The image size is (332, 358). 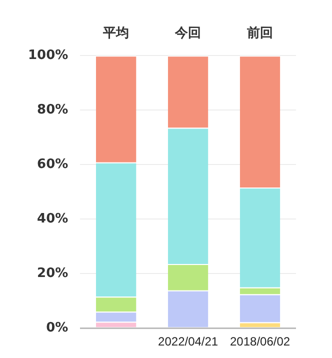 What do you see at coordinates (52, 110) in the screenshot?
I see `y-tick-label: 80%` at bounding box center [52, 110].